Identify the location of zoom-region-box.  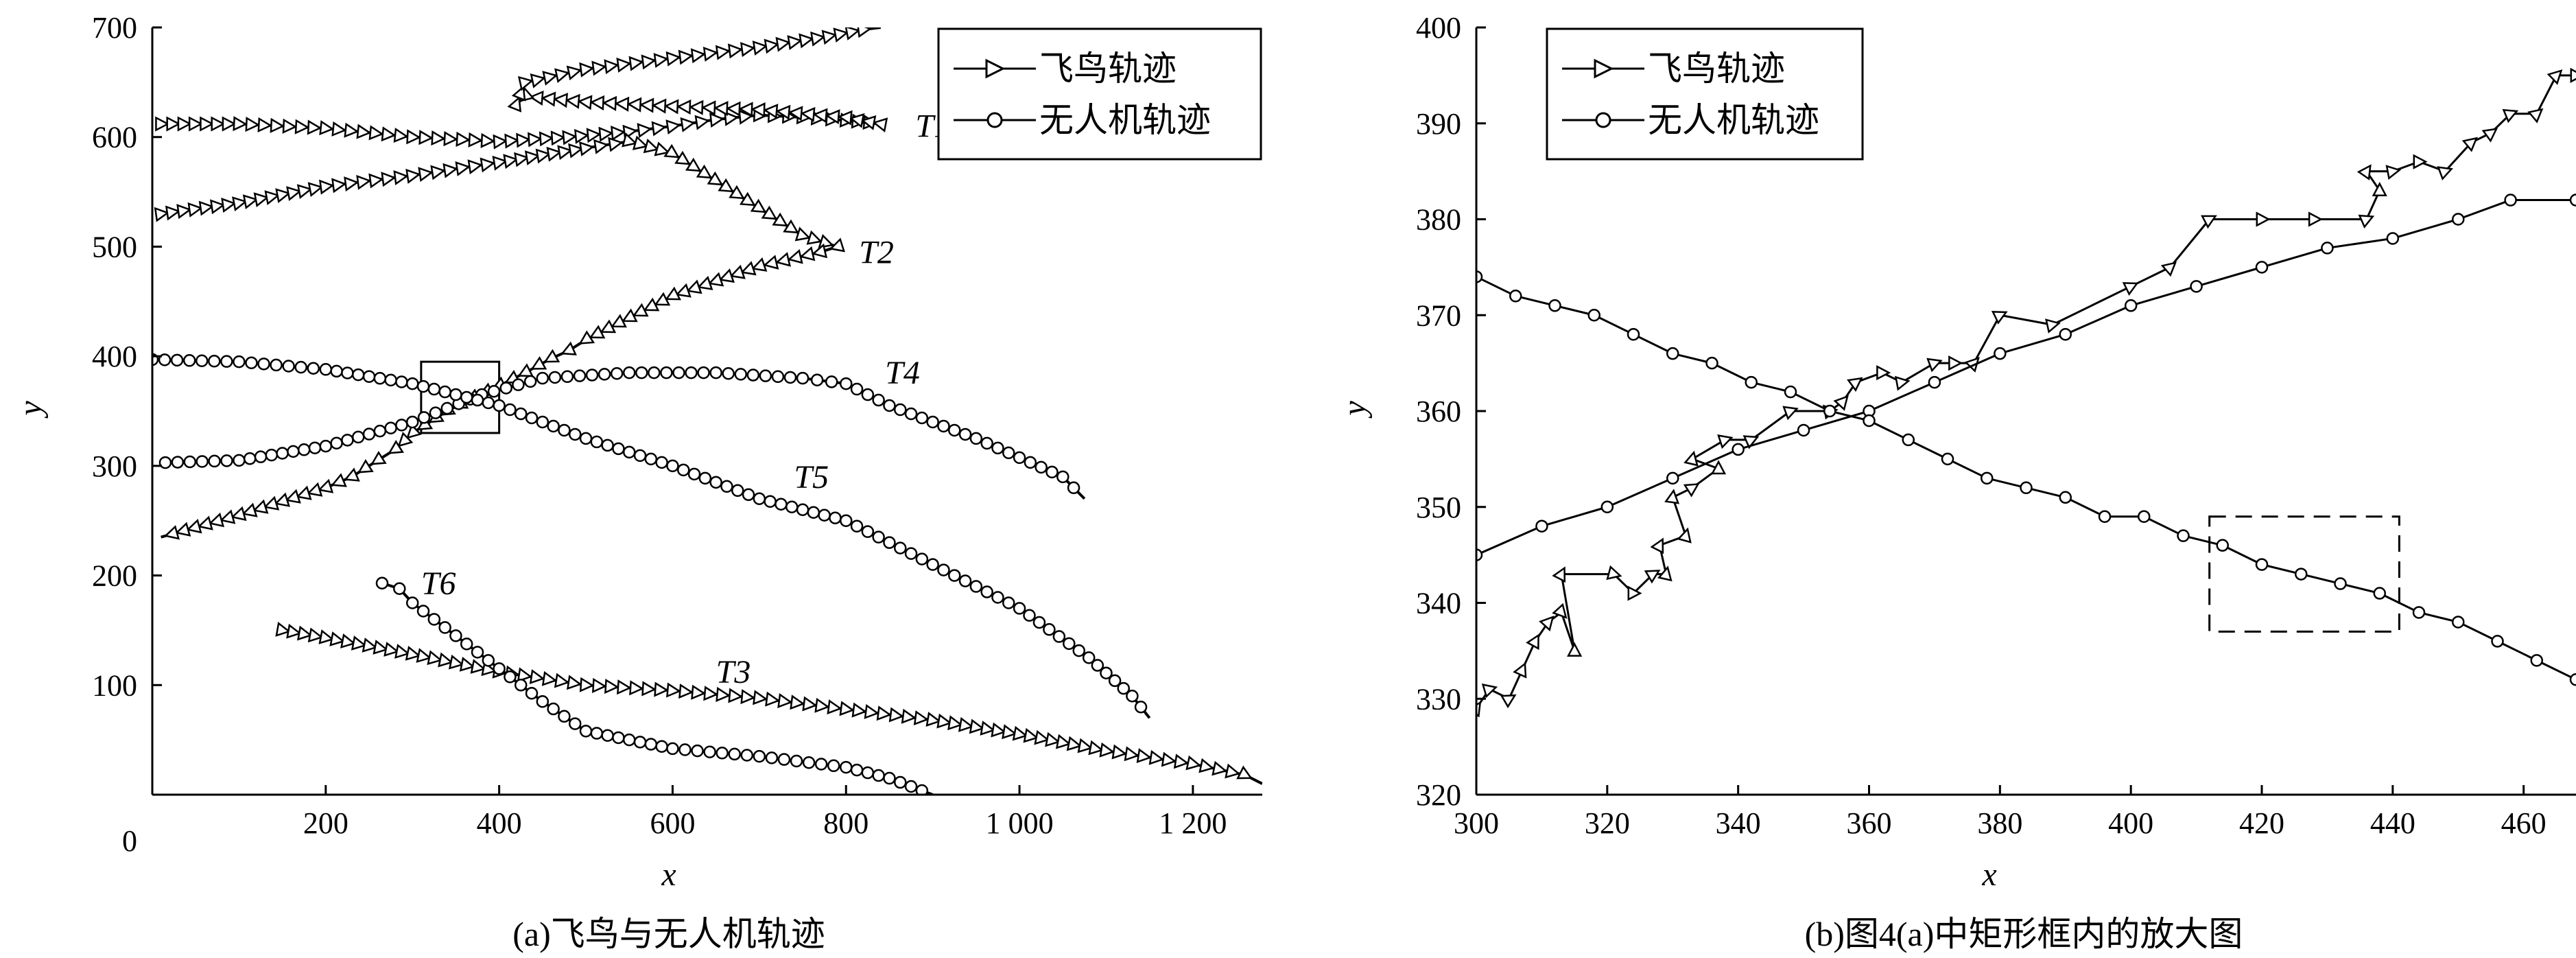
(460, 397).